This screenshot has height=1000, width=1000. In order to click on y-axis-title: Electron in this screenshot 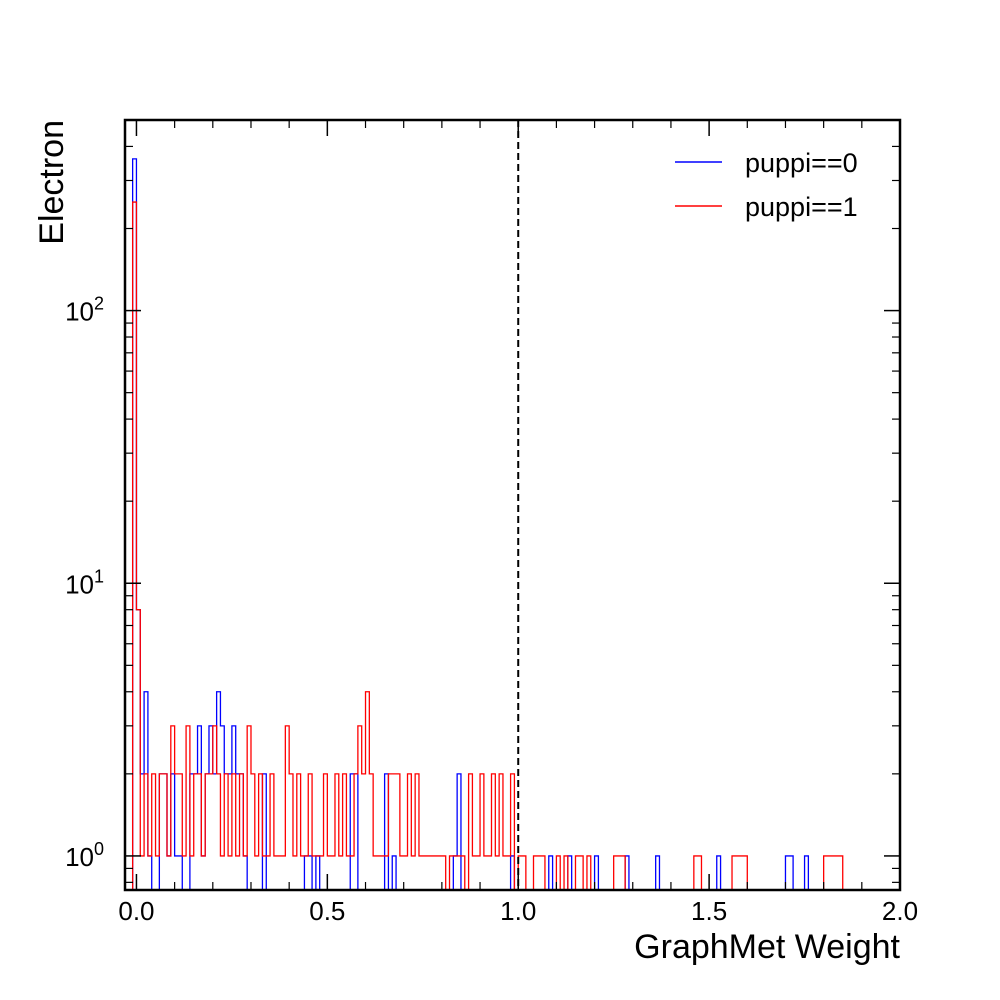, I will do `click(52, 182)`.